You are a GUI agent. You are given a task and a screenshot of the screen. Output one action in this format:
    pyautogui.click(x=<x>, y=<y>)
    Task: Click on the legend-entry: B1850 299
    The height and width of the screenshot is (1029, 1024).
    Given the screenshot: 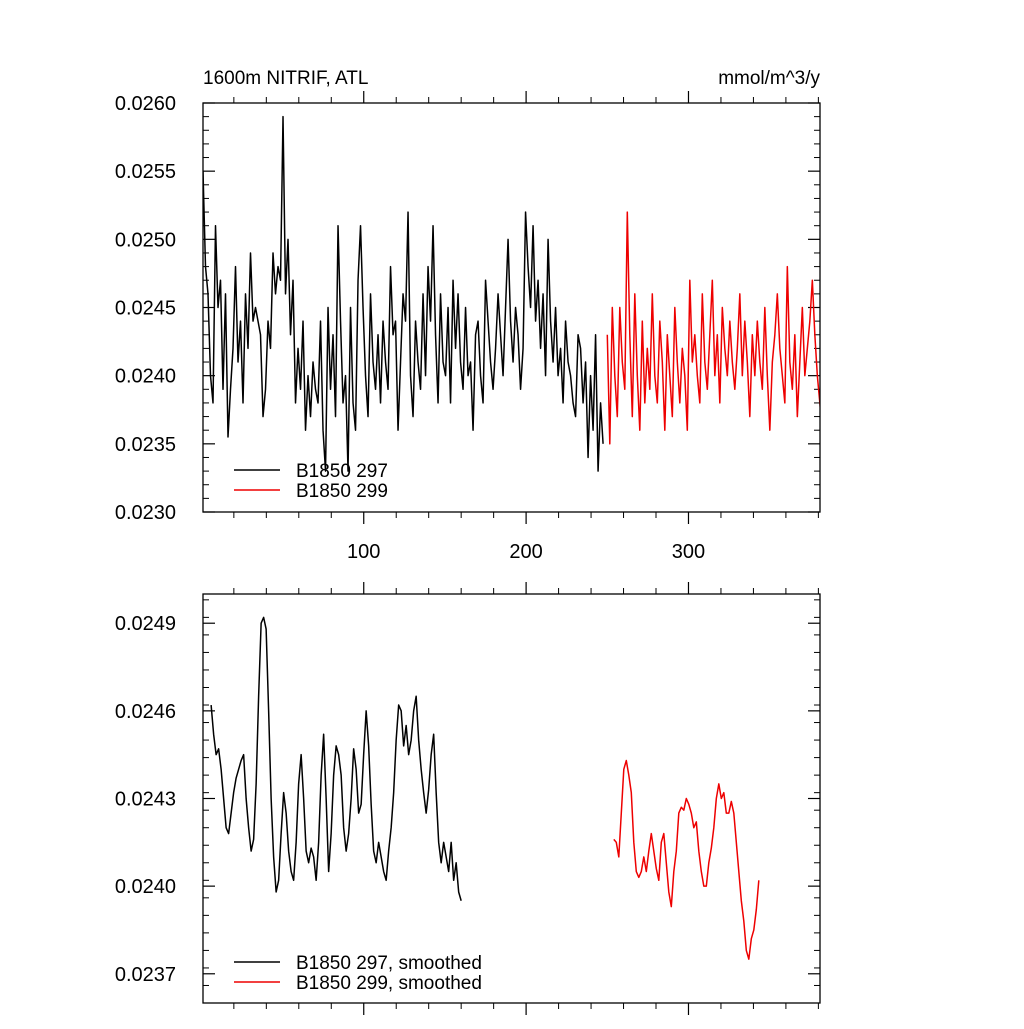 What is the action you would take?
    pyautogui.click(x=311, y=491)
    